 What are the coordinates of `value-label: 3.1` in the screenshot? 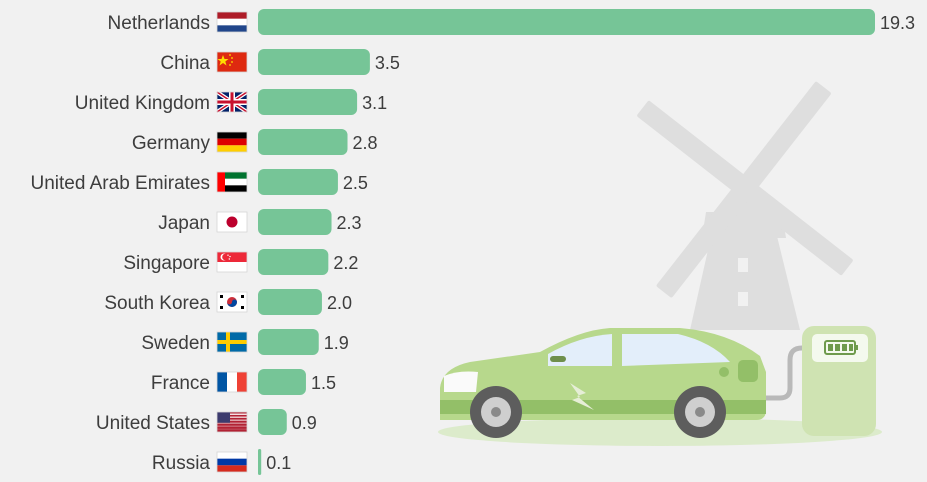 It's located at (374, 103).